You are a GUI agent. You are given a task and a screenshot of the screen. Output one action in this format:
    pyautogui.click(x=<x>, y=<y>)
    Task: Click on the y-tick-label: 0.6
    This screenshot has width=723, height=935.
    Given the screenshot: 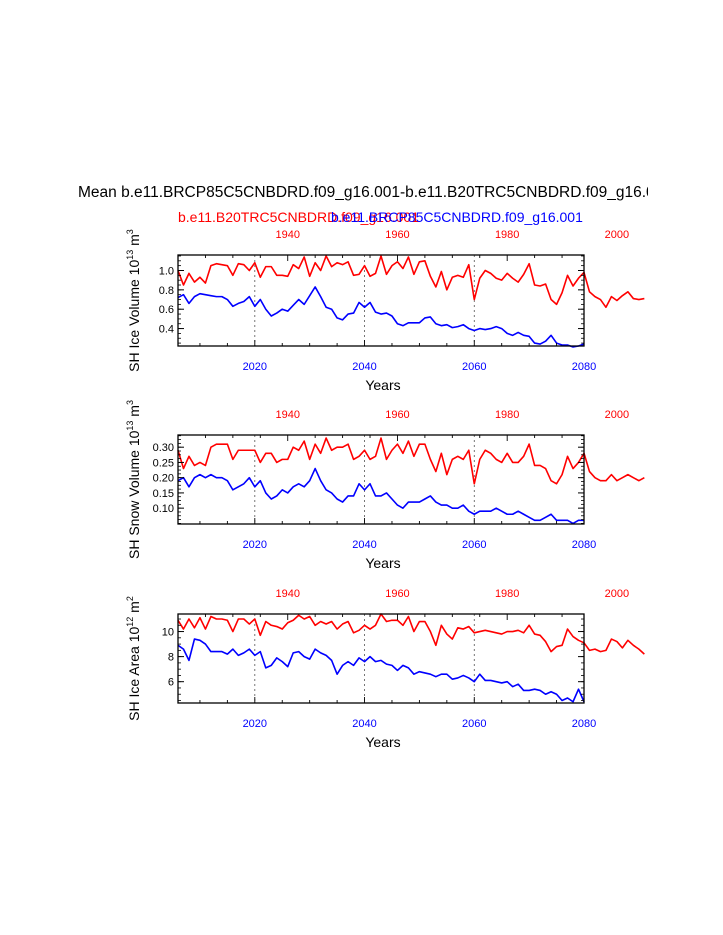 What is the action you would take?
    pyautogui.click(x=166, y=310)
    